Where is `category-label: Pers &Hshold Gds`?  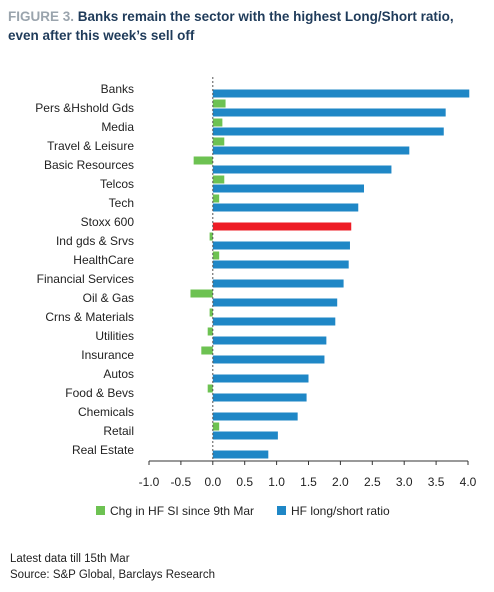
category-label: Pers &Hshold Gds is located at coordinates (84, 108).